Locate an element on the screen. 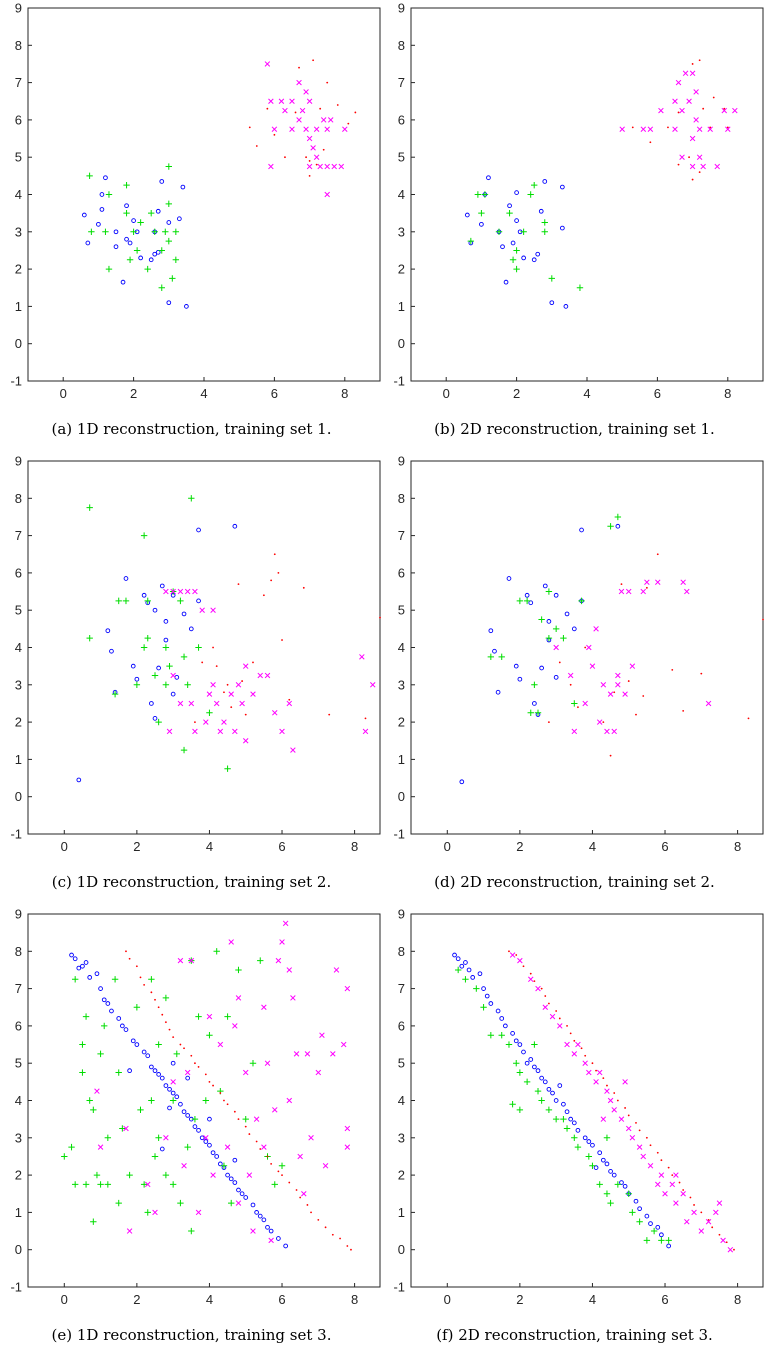 This screenshot has height=1361, width=766. series-circle-marker is located at coordinates (178, 1100).